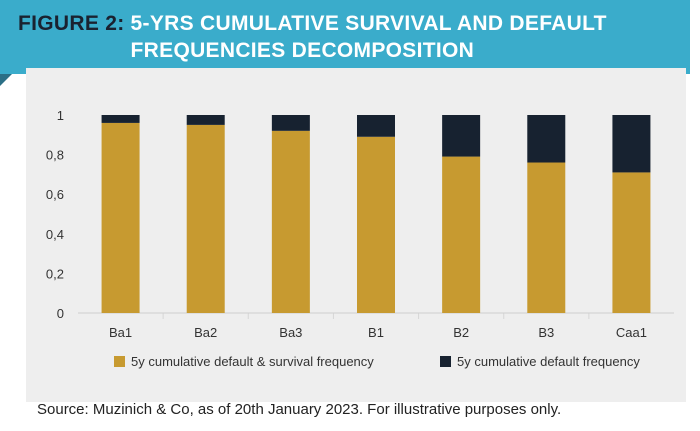 The height and width of the screenshot is (431, 700). What do you see at coordinates (461, 234) in the screenshot?
I see `bar-survival-B2` at bounding box center [461, 234].